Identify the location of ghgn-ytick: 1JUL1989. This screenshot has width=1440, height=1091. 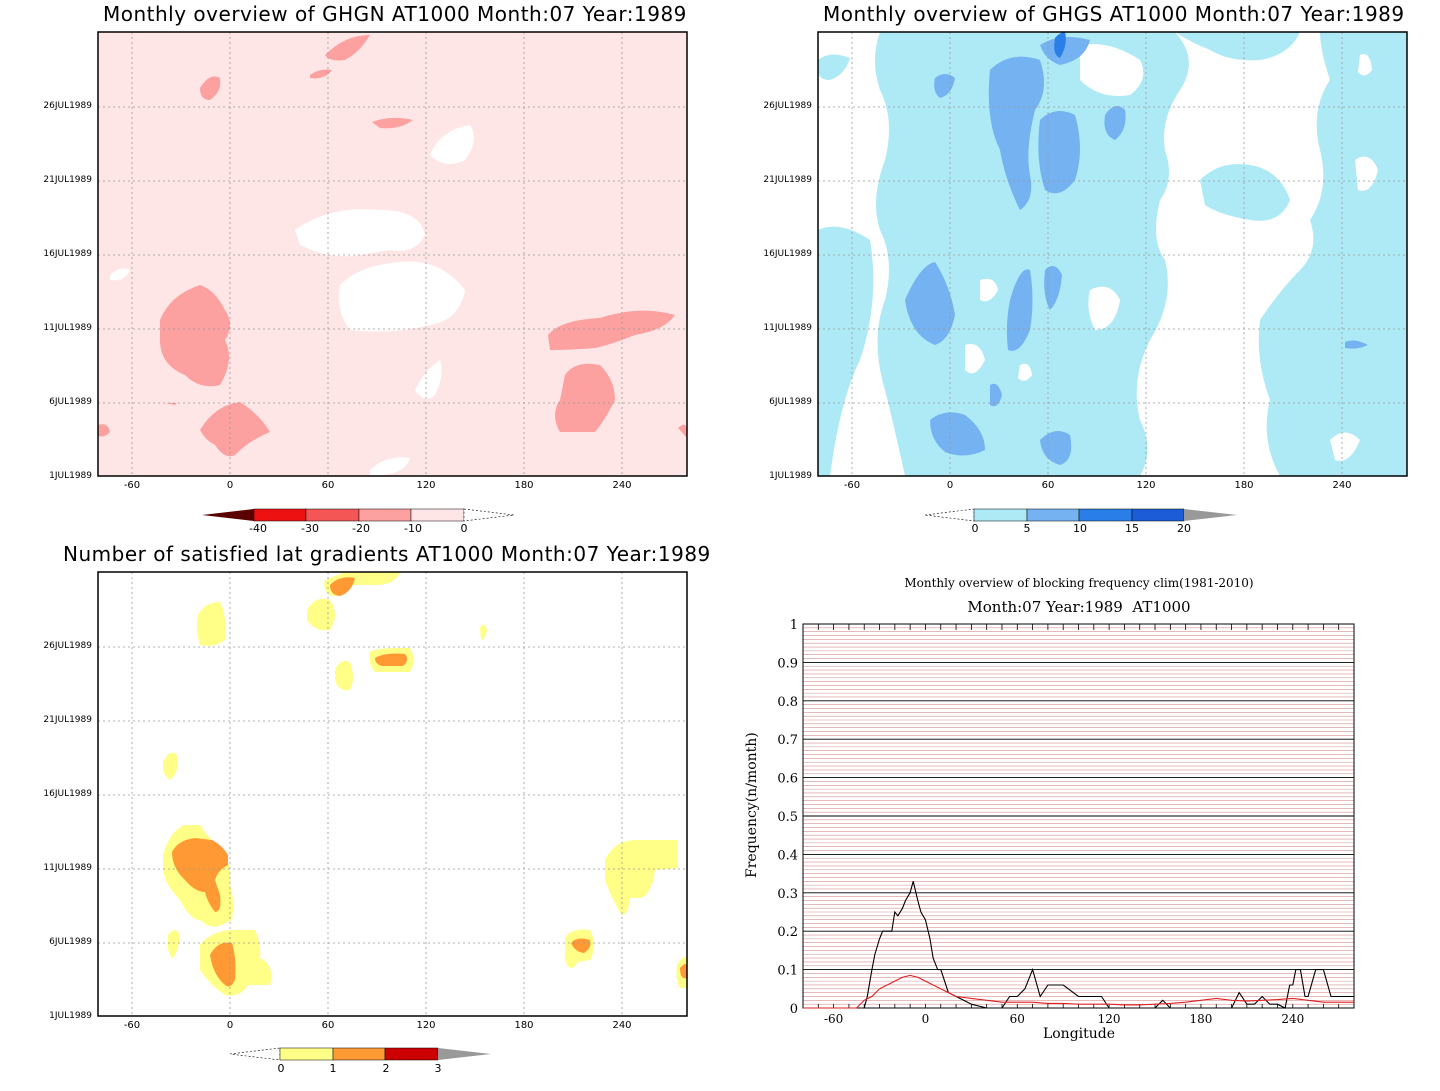
(70, 476).